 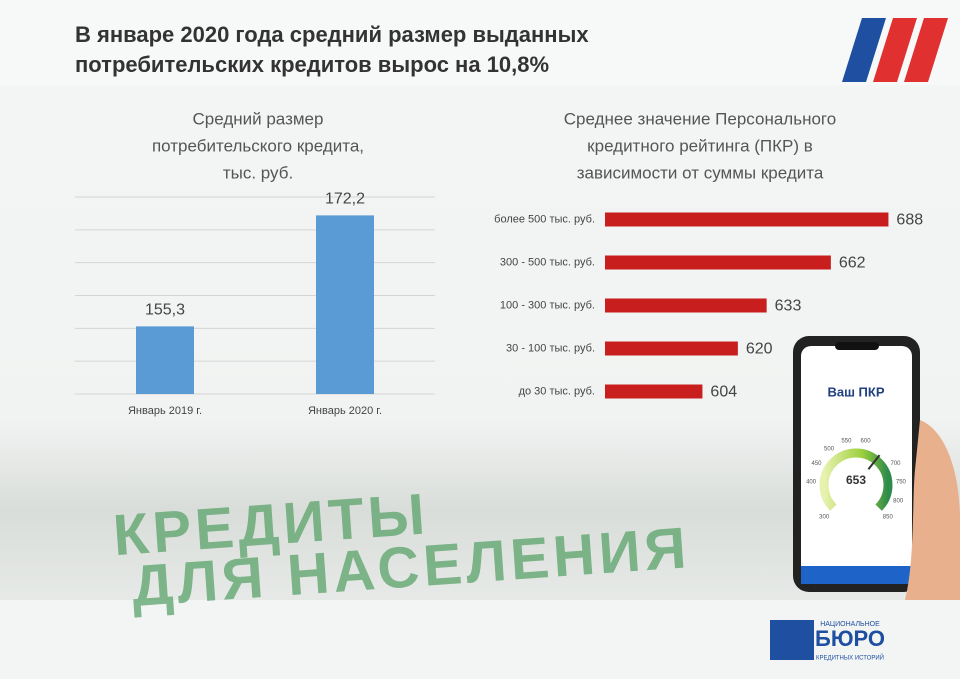 I want to click on header-band, so click(x=480, y=42).